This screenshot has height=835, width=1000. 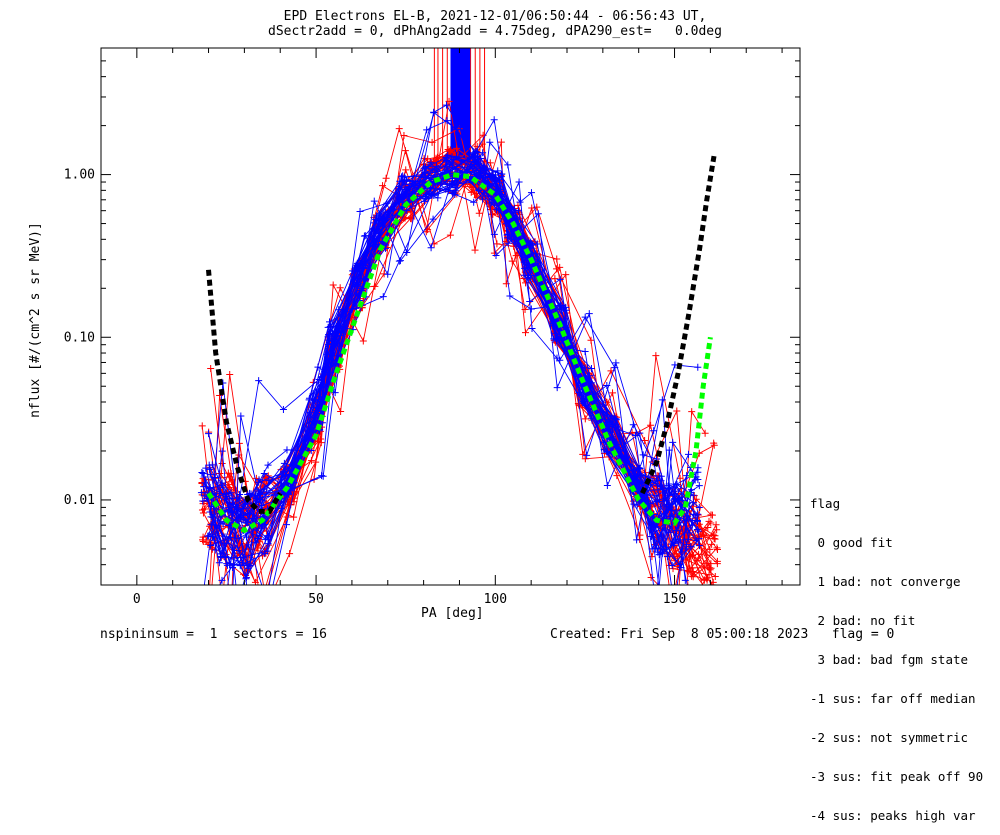 I want to click on x-tick-label: 150, so click(x=674, y=599).